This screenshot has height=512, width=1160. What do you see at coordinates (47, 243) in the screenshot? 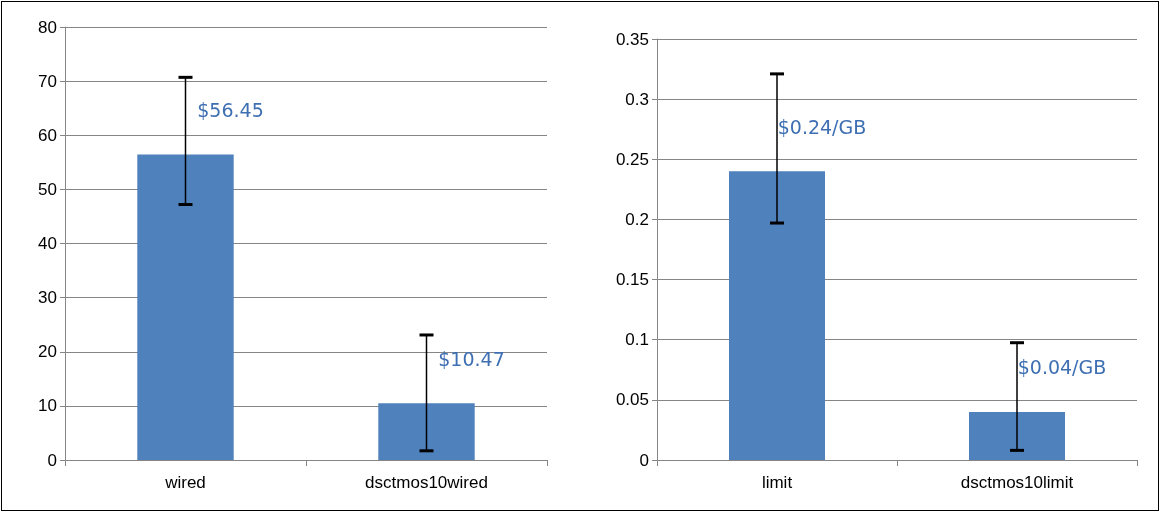
I see `y-tick-label: 40` at bounding box center [47, 243].